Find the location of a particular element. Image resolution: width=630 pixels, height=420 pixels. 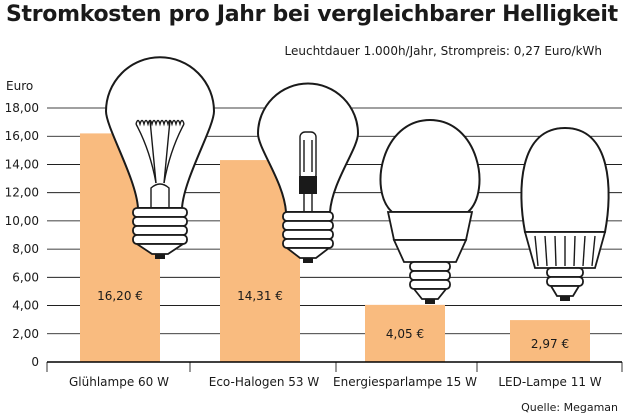

y-axis-label: Euro is located at coordinates (19, 86).